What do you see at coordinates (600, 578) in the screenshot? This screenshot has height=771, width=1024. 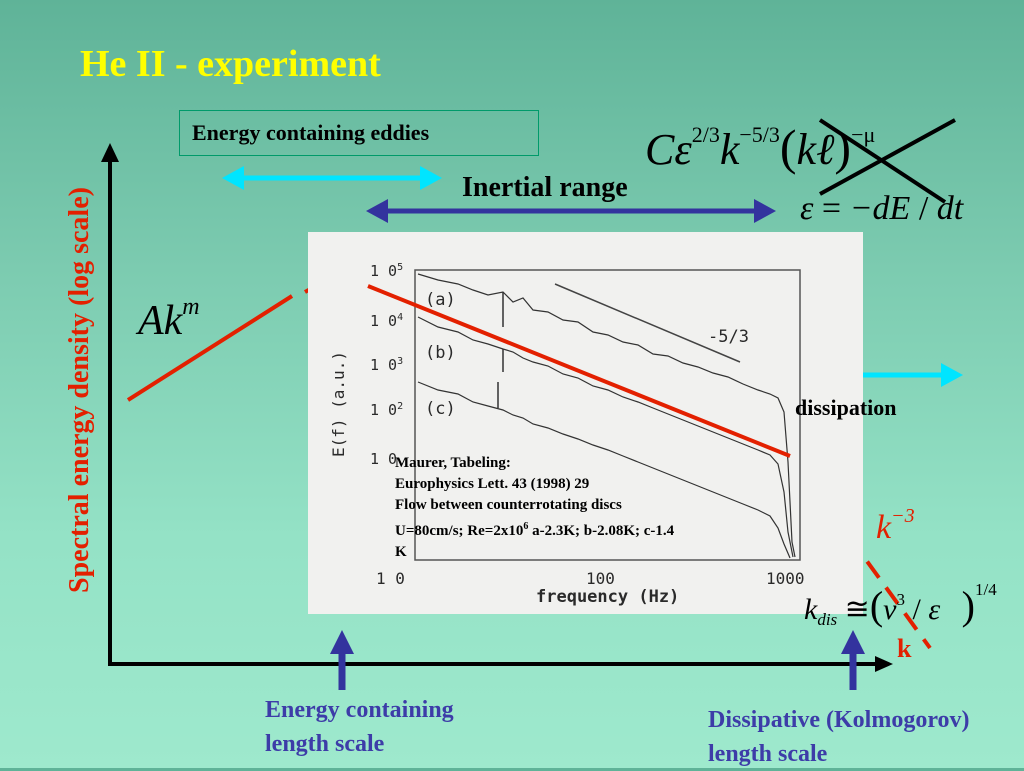 I see `inset-xtick-100: 100` at bounding box center [600, 578].